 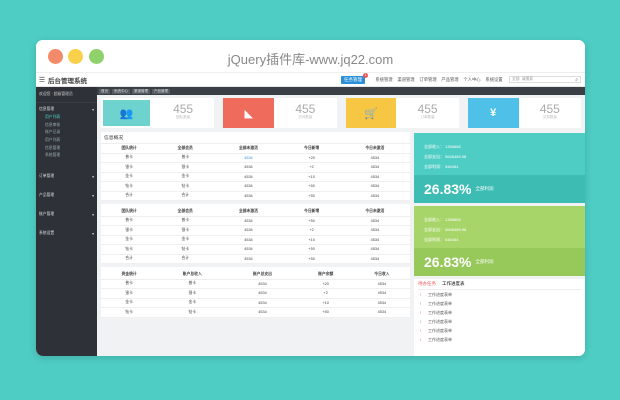 What do you see at coordinates (427, 283) in the screenshot?
I see `tab-todo: 待办任务` at bounding box center [427, 283].